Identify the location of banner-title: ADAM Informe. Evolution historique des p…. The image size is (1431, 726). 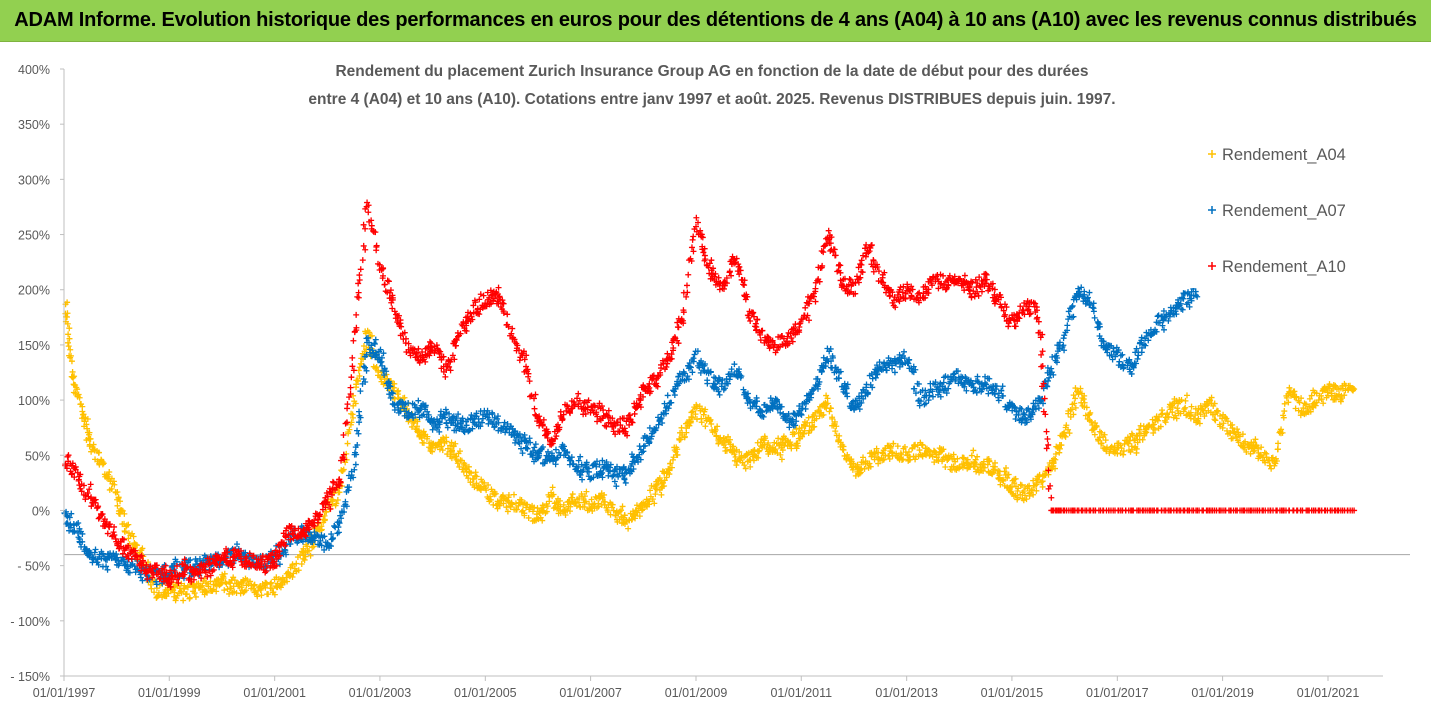
(715, 20).